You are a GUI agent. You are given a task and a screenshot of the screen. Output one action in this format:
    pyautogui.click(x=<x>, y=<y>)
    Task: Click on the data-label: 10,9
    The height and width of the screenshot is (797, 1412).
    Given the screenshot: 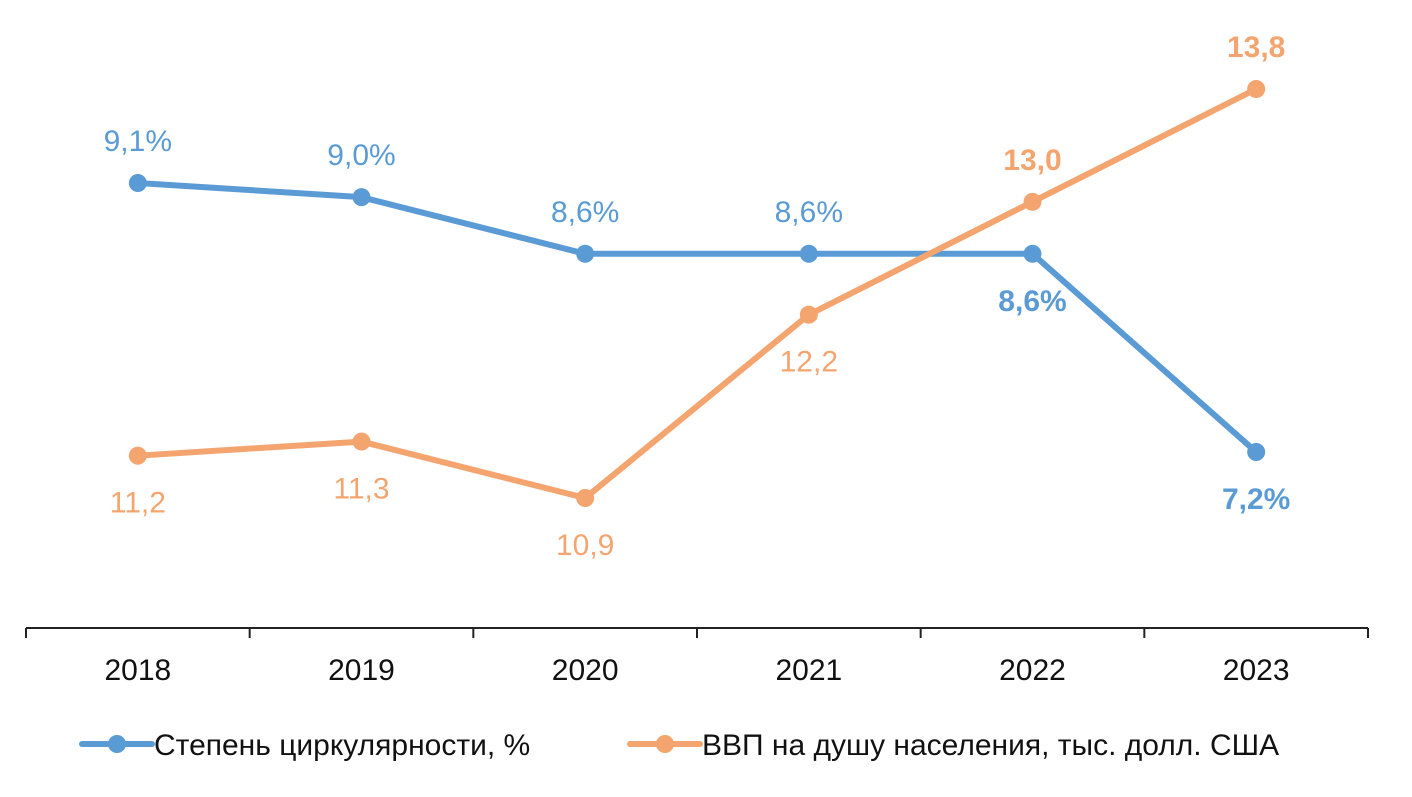 What is the action you would take?
    pyautogui.click(x=585, y=545)
    